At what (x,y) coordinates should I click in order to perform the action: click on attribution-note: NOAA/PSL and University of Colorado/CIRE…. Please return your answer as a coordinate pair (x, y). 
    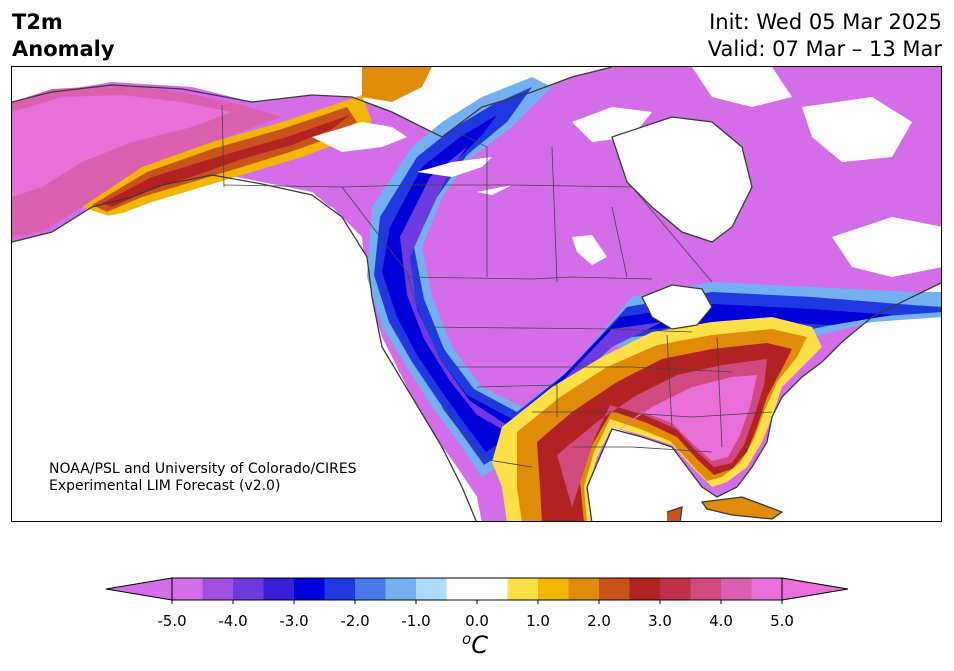
    Looking at the image, I should click on (203, 478).